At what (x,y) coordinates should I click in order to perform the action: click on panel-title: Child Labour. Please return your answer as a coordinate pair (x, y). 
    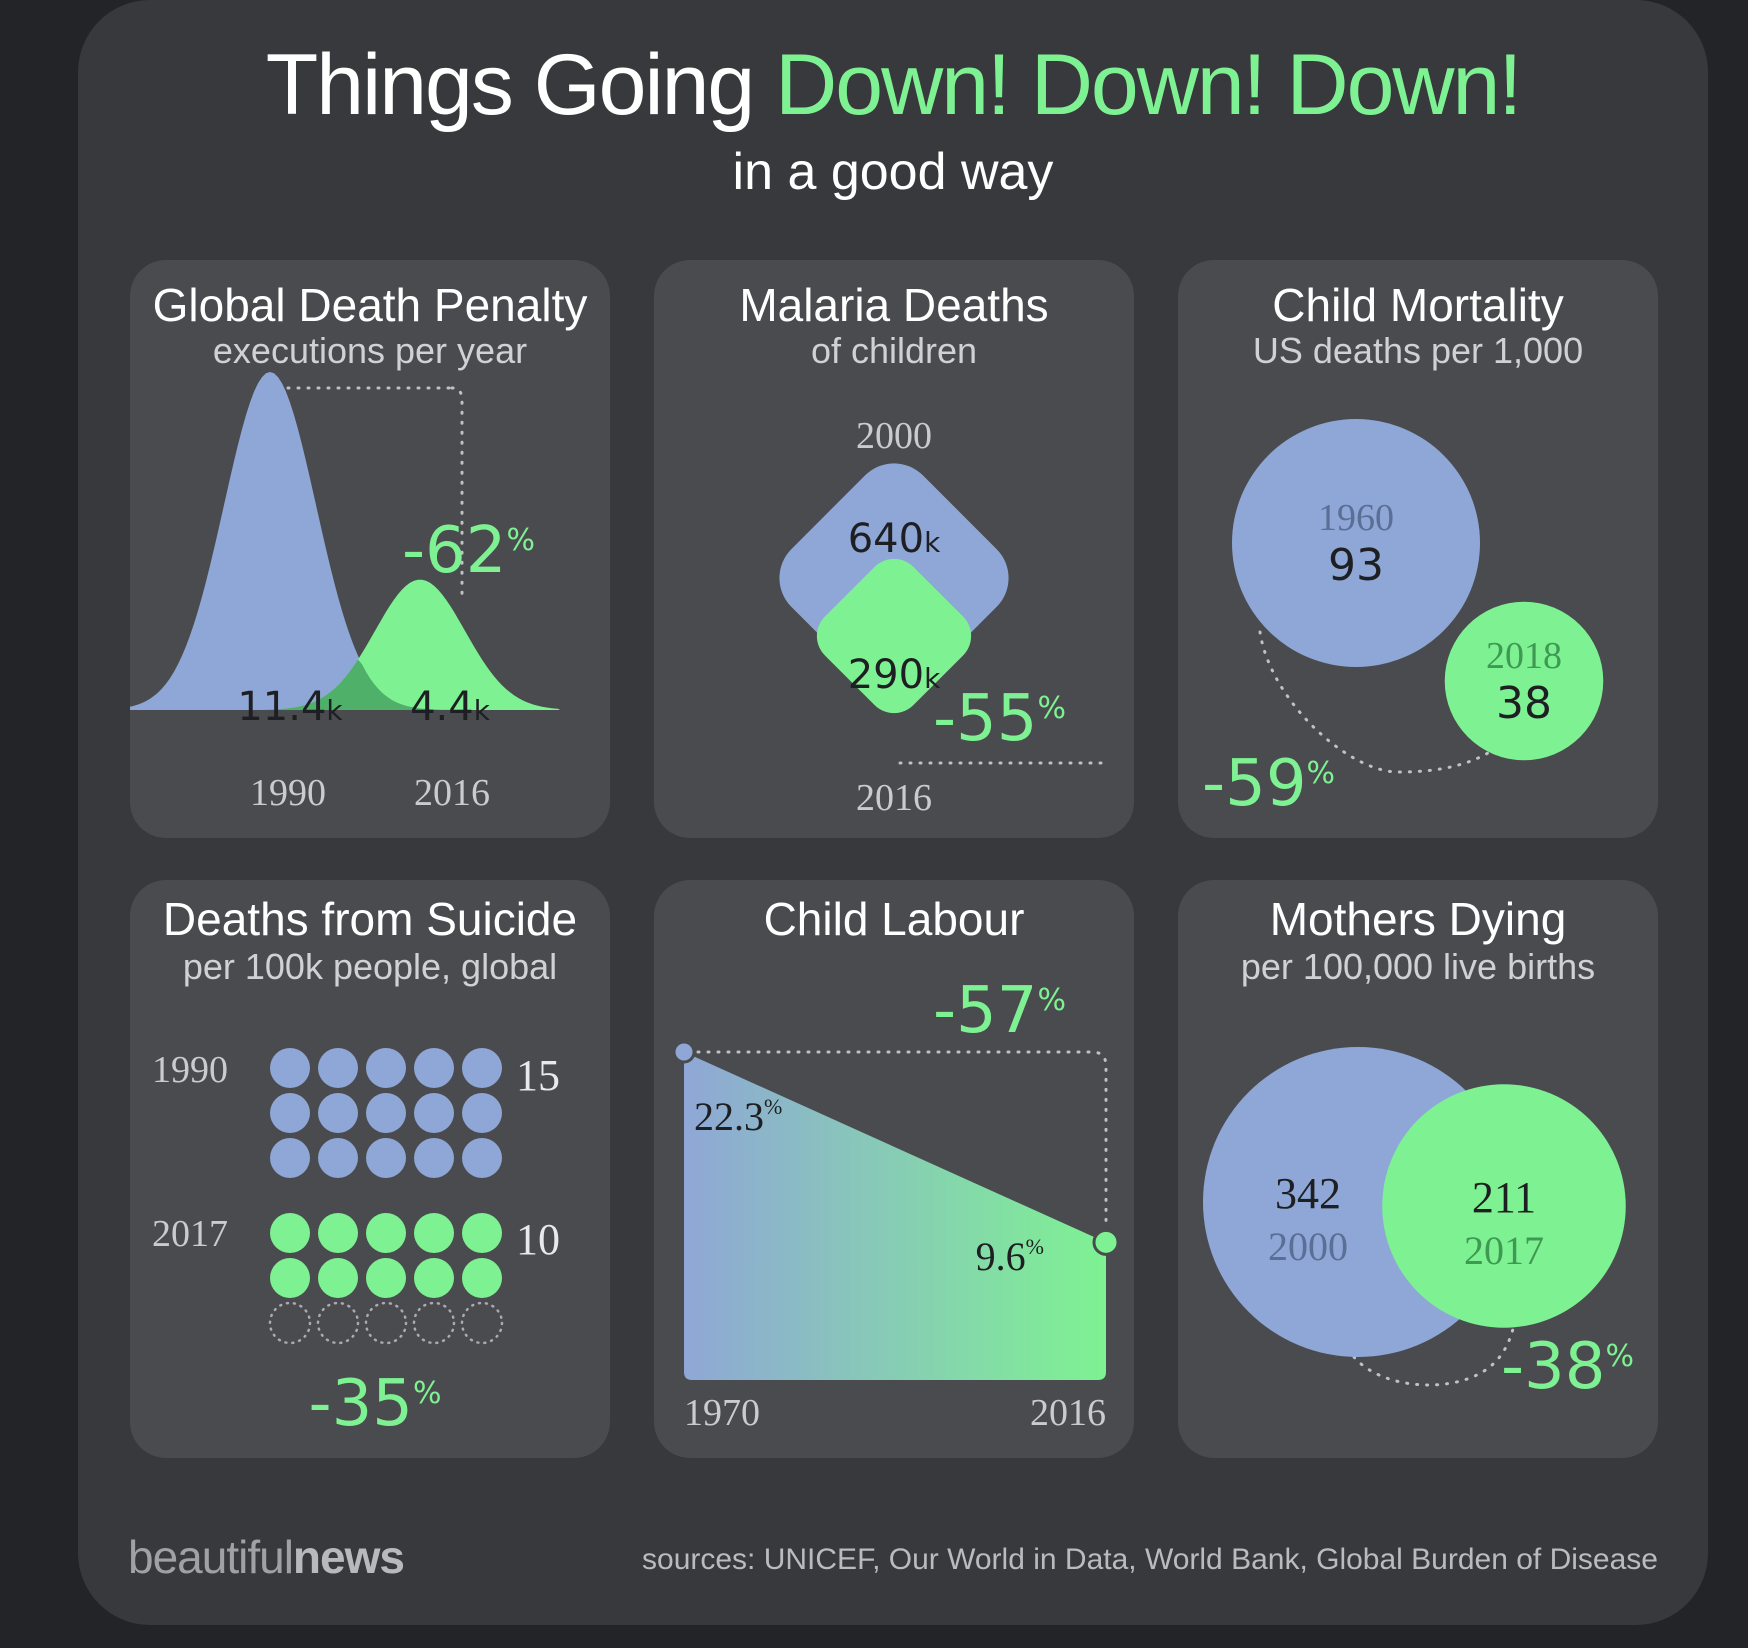
    Looking at the image, I should click on (894, 919).